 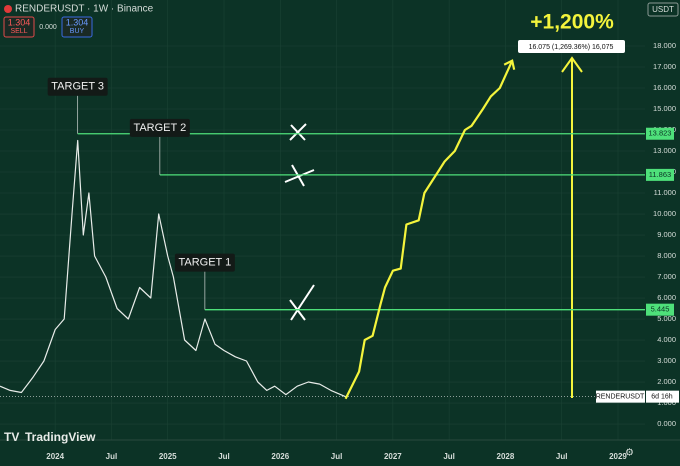 I want to click on sell-button, so click(x=19, y=27).